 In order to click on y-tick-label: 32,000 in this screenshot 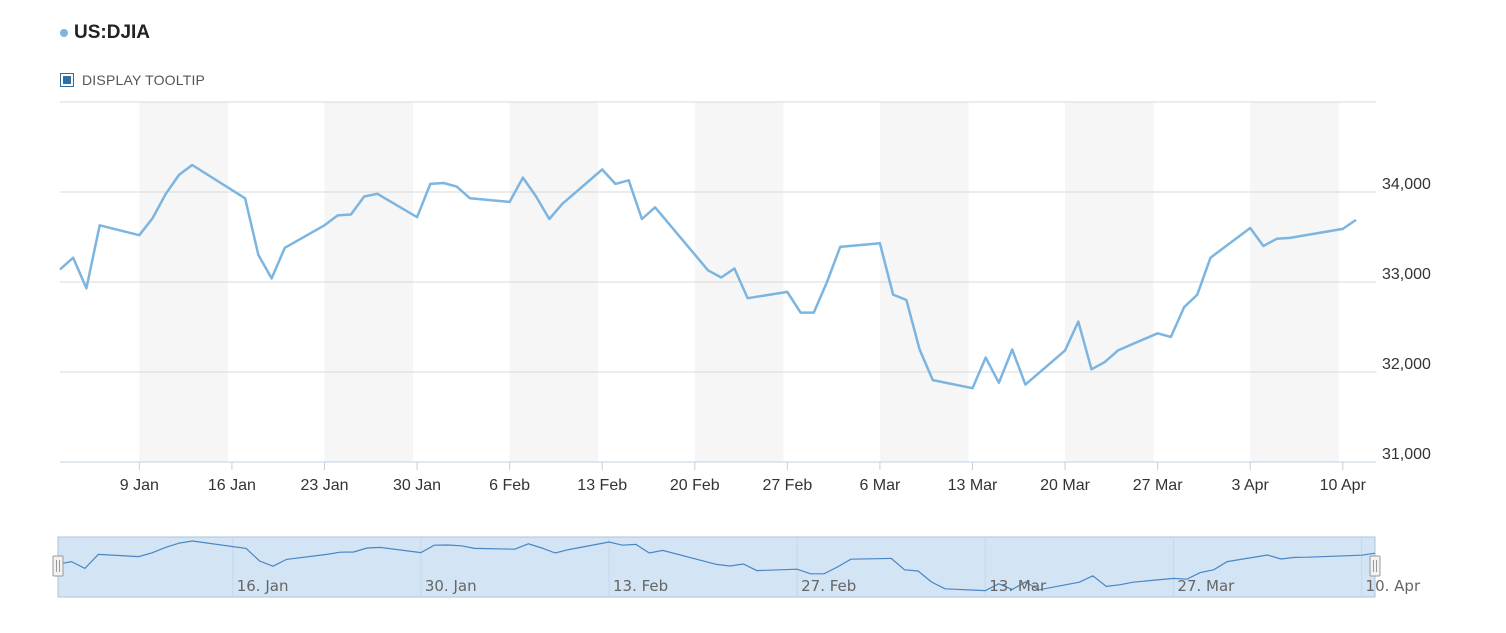, I will do `click(1406, 364)`.